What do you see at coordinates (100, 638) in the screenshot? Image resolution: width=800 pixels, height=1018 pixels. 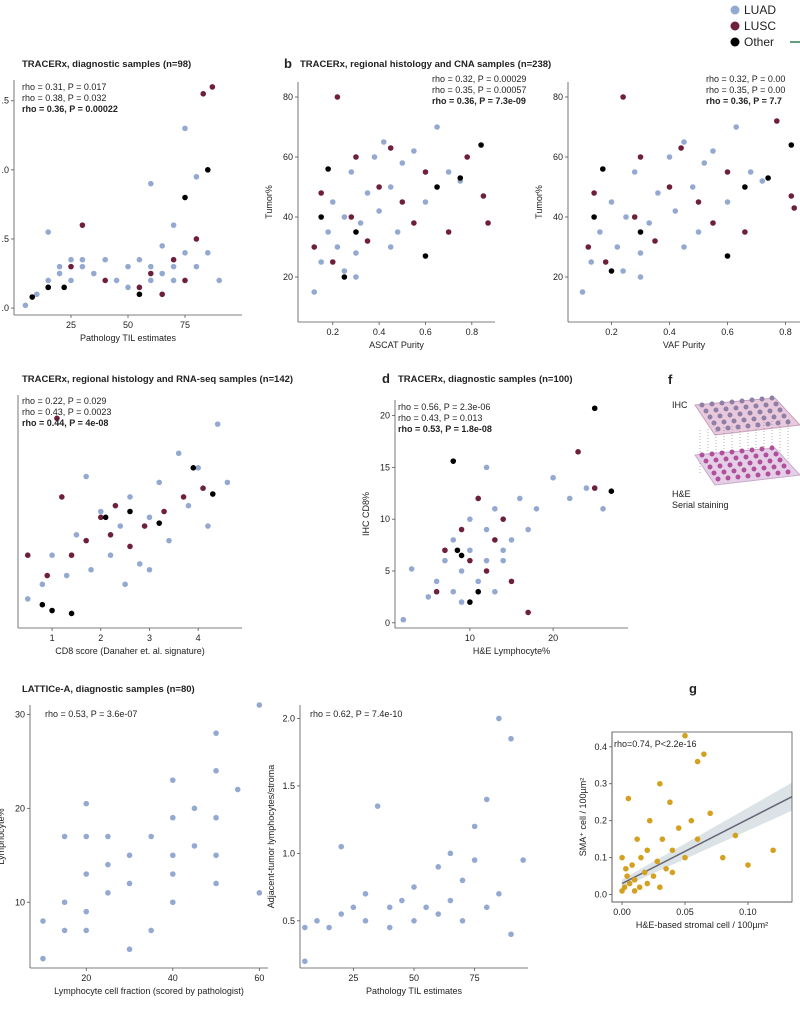 I see `x-tick-label: 2` at bounding box center [100, 638].